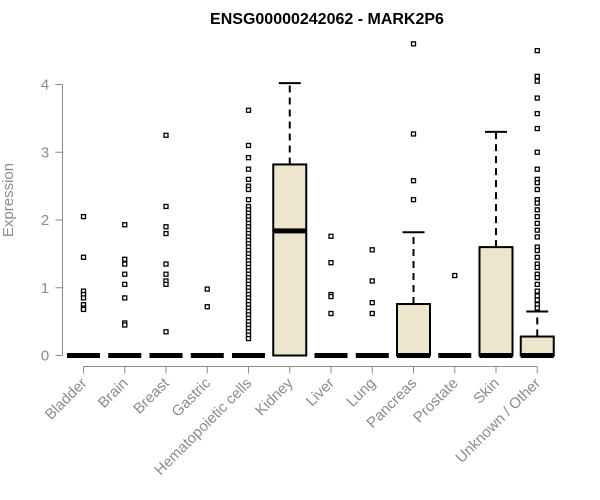  I want to click on x-tick-label: Skin, so click(486, 391).